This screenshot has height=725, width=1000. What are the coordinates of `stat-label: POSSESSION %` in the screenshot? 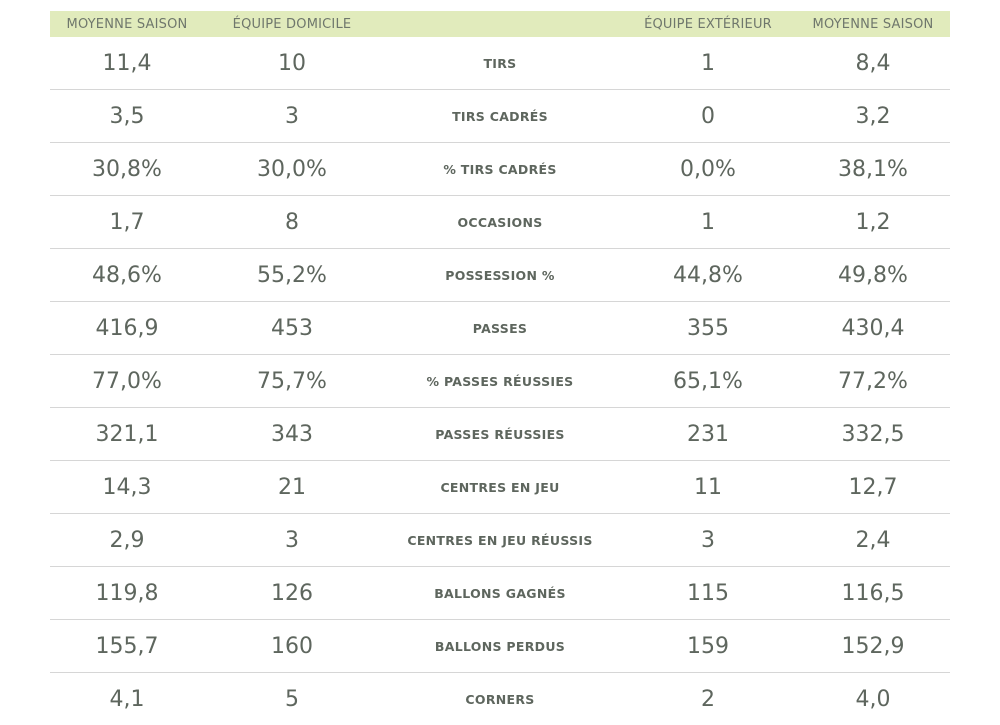 It's located at (500, 275).